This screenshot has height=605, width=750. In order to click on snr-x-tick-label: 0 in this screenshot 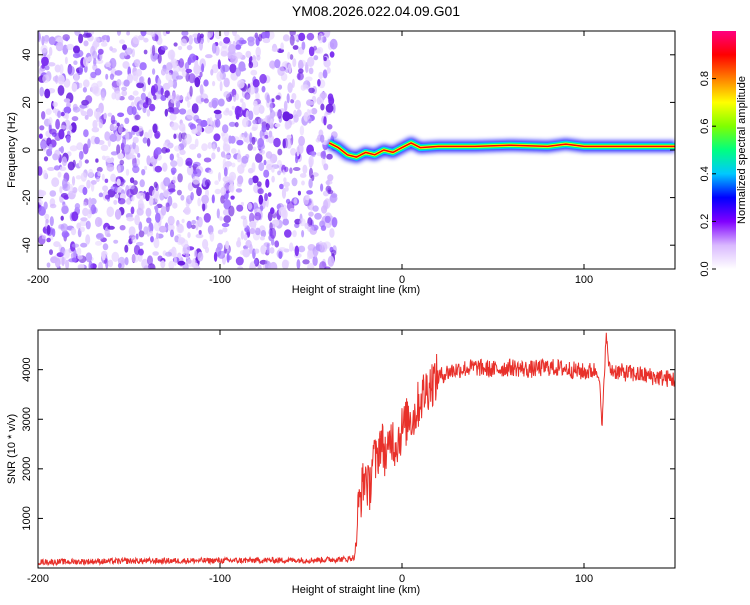, I will do `click(402, 579)`.